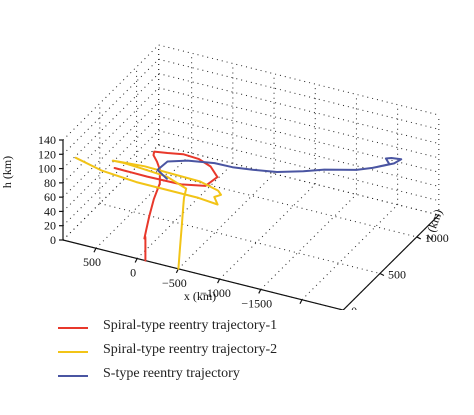  Describe the element at coordinates (47, 140) in the screenshot. I see `h-tick-label: 140` at that location.